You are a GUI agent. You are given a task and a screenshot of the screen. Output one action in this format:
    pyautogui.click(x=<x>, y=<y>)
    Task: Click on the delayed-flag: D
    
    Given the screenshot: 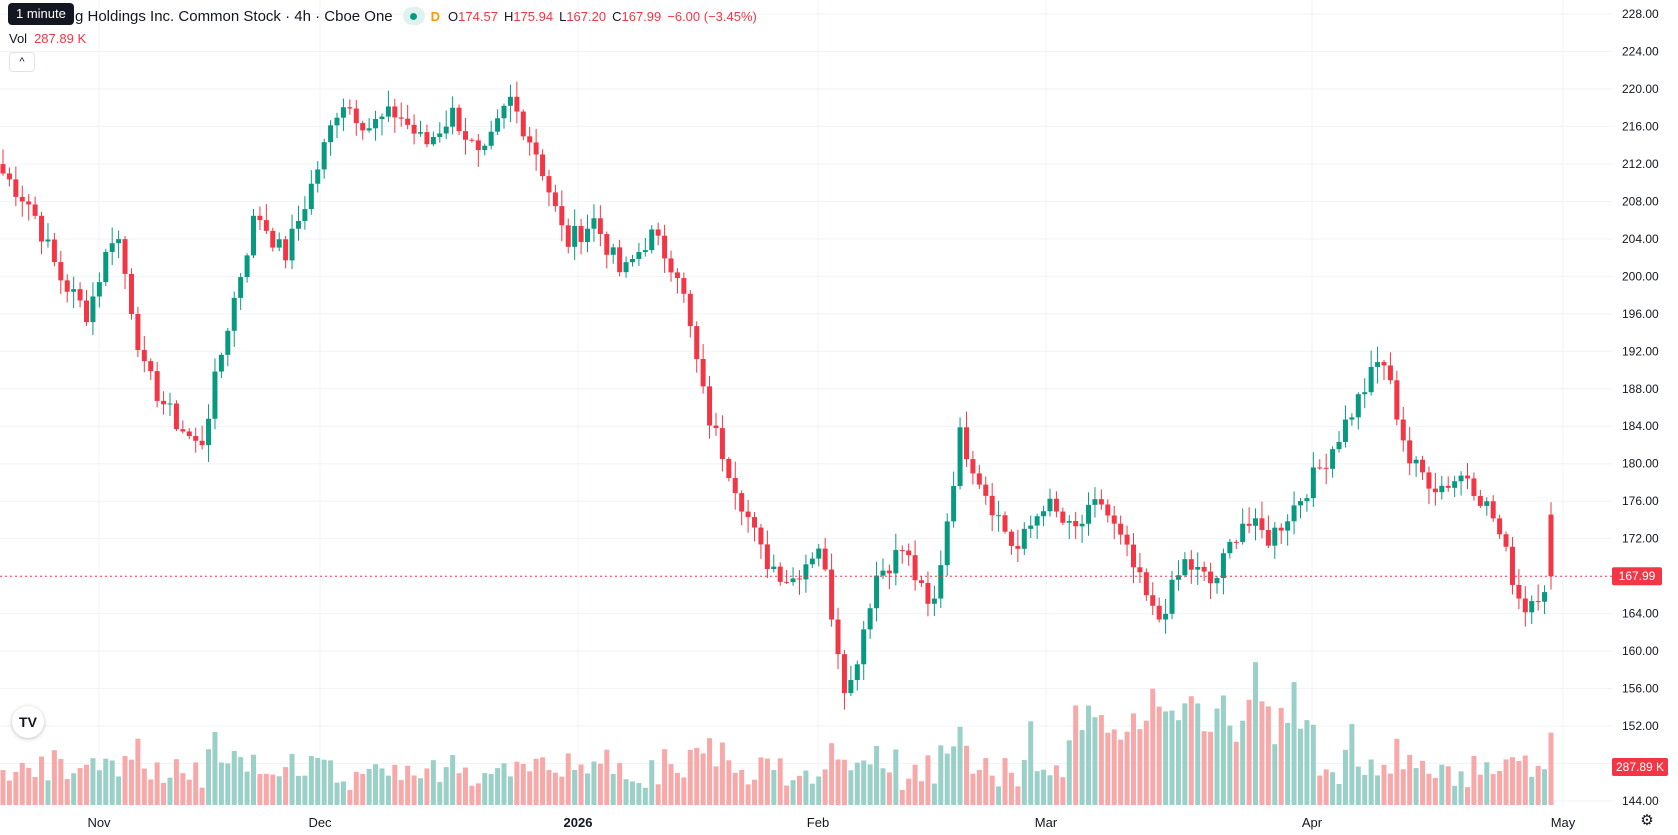 What is the action you would take?
    pyautogui.click(x=435, y=16)
    